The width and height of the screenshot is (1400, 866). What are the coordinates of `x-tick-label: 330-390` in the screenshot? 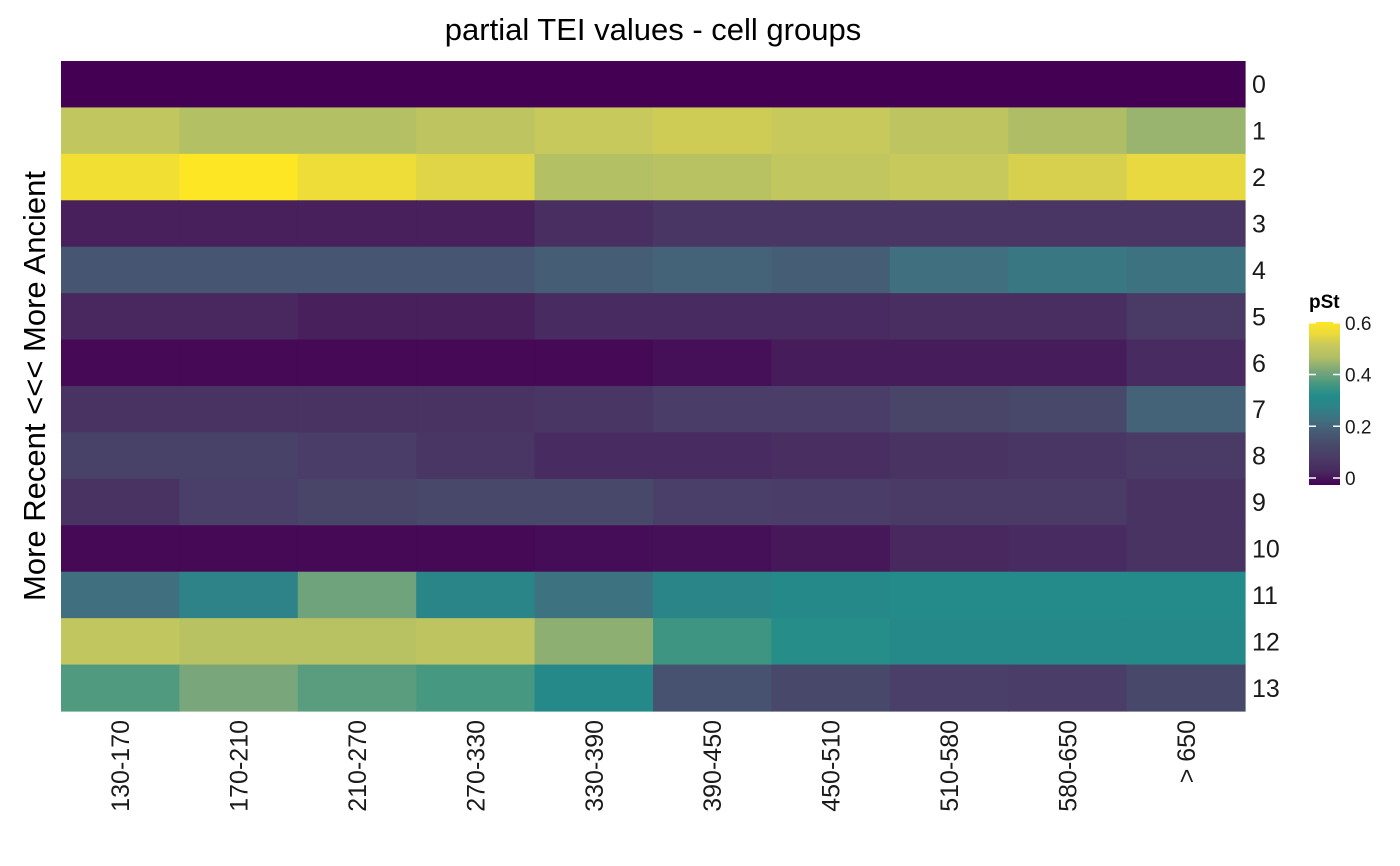 It's located at (595, 766).